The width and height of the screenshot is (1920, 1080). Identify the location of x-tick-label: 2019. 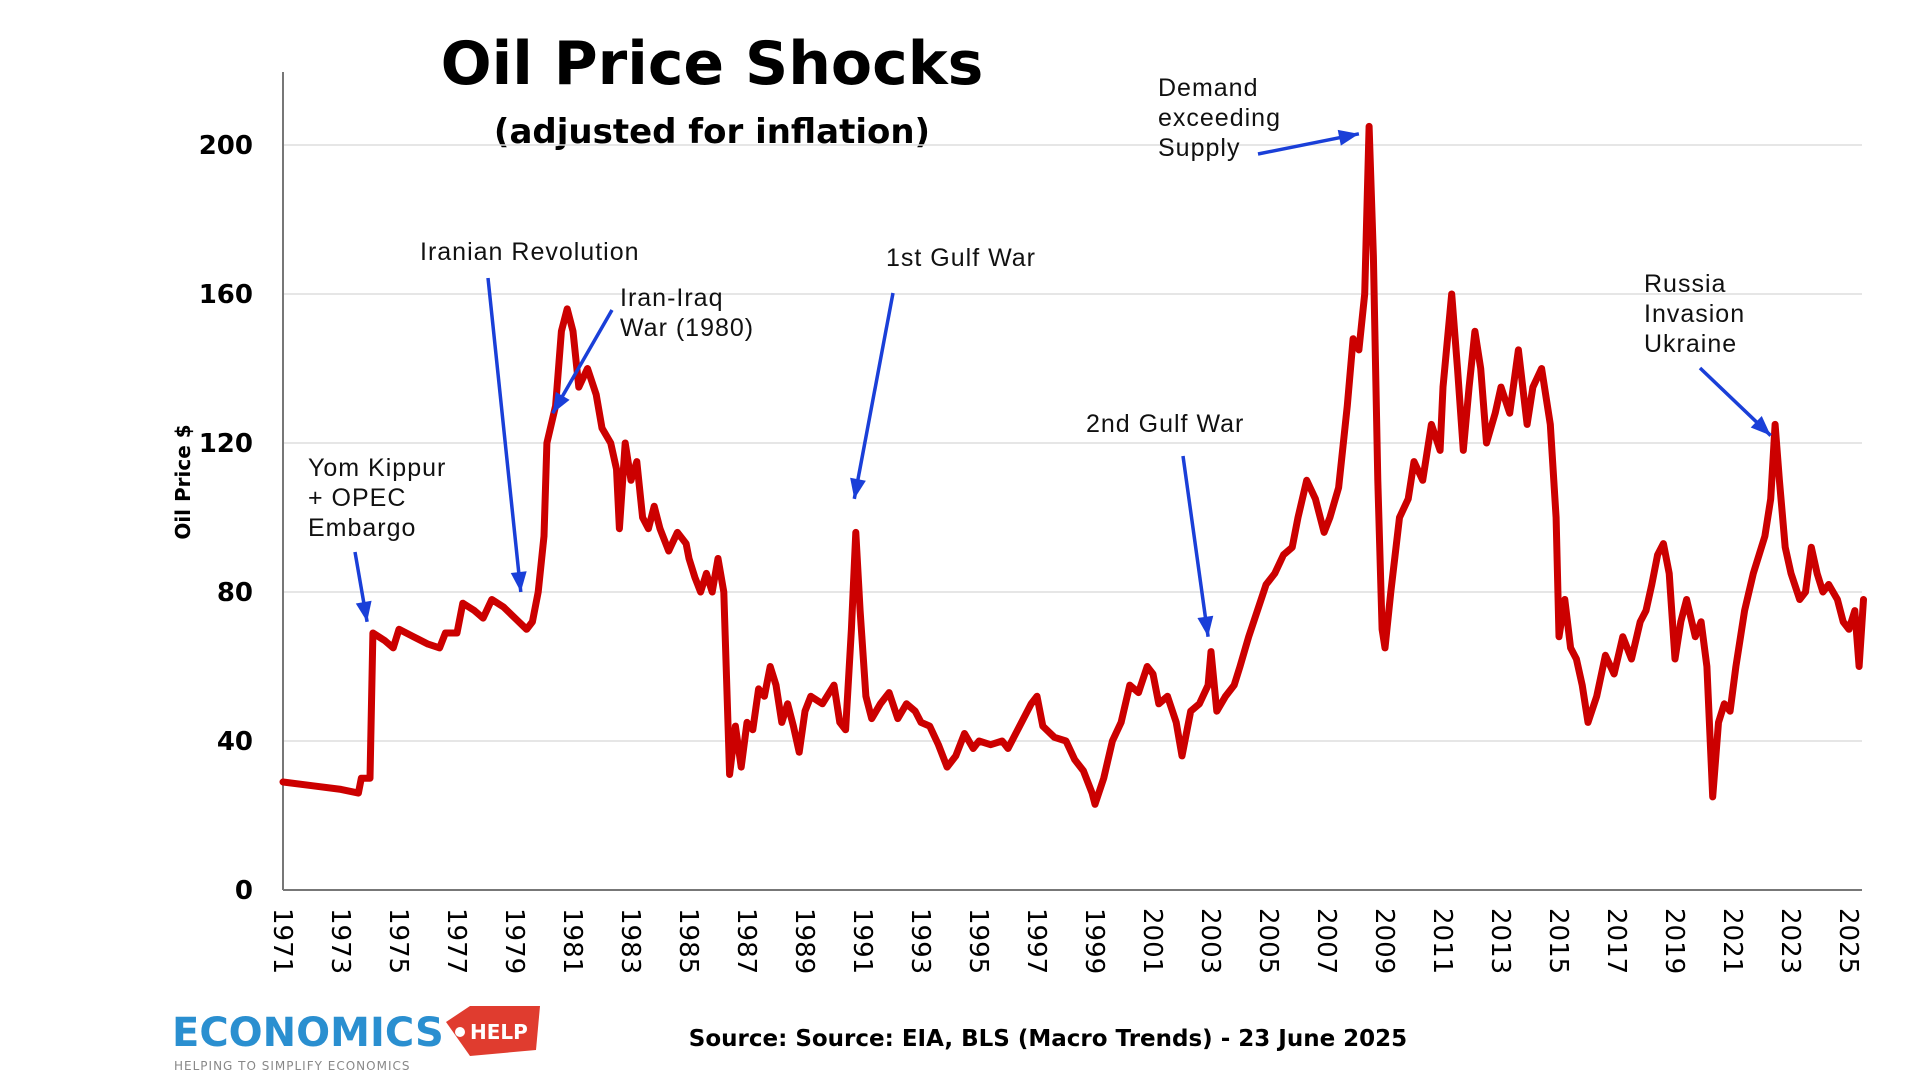
(1674, 941).